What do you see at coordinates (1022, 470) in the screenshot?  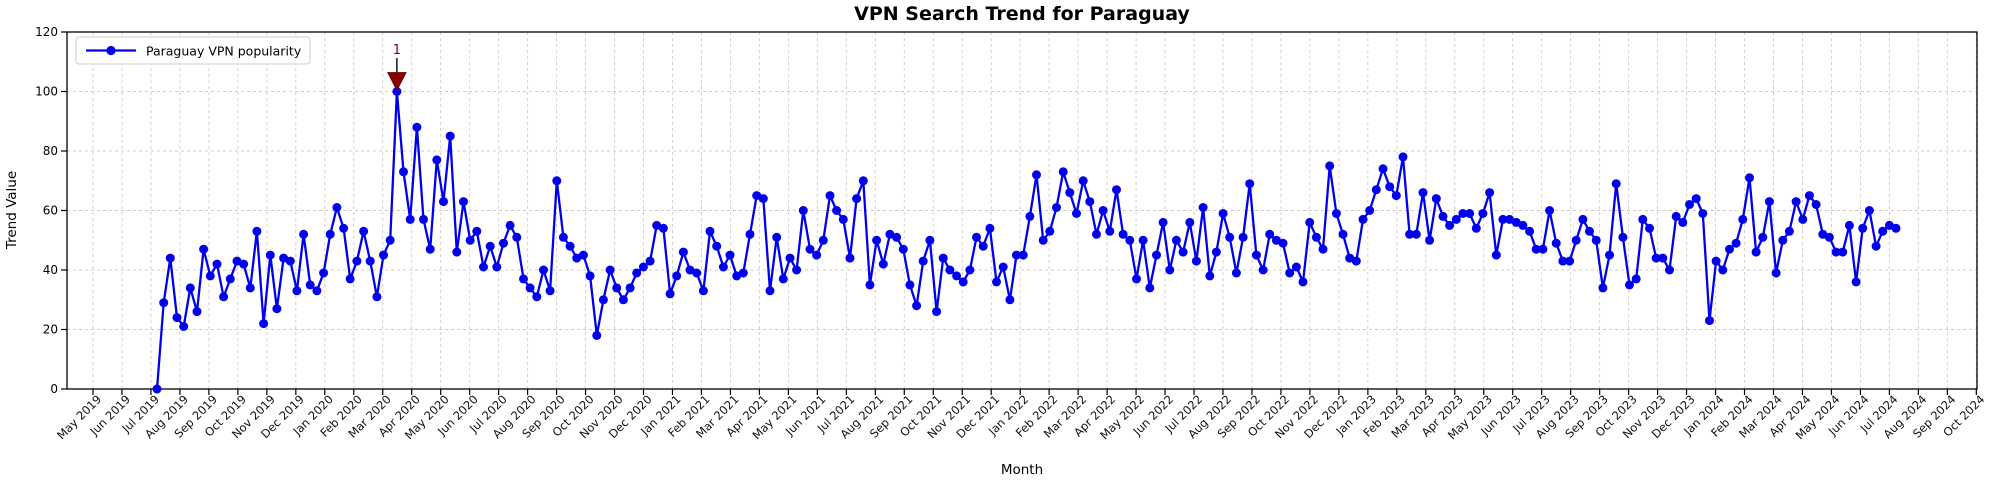 I see `x-axis-label: Month` at bounding box center [1022, 470].